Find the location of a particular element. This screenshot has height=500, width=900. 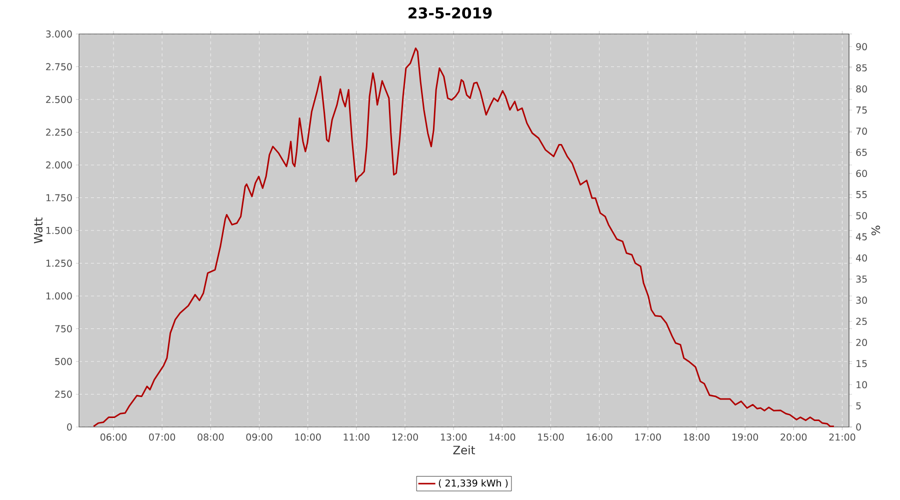

y2-tick-label: 5 is located at coordinates (858, 406).